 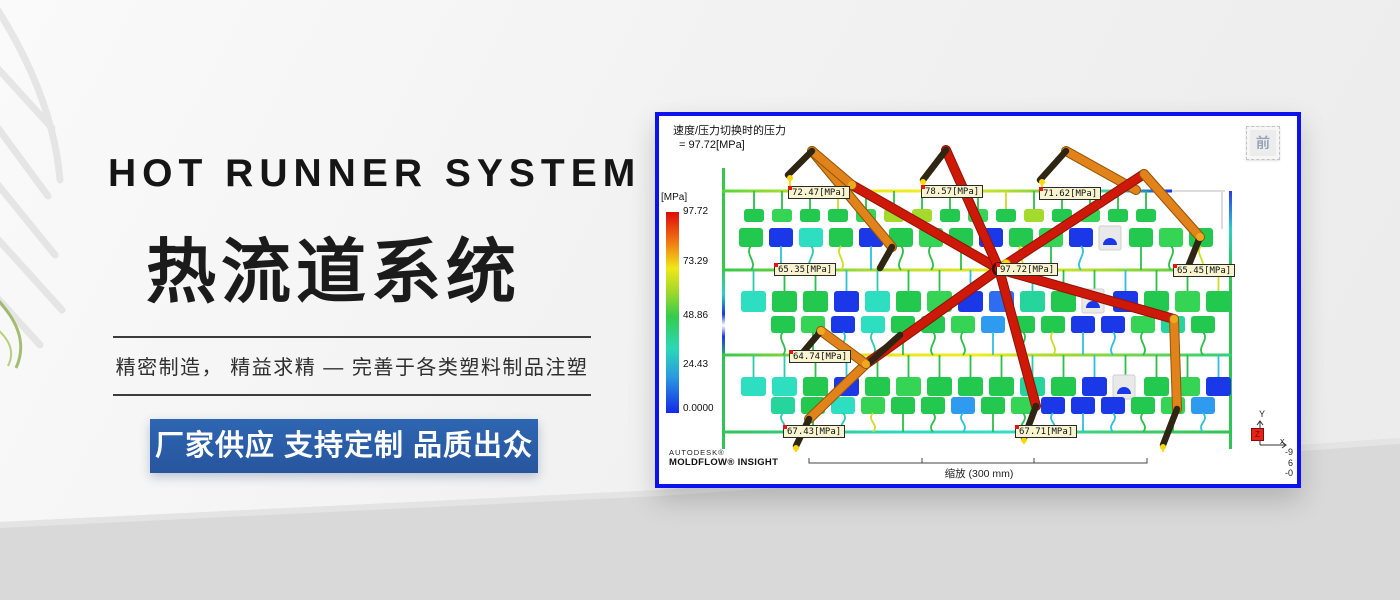 I want to click on autodesk-moldflow-logo: AUTODESK® MOLDFLOW® INSIGHT, so click(x=723, y=458).